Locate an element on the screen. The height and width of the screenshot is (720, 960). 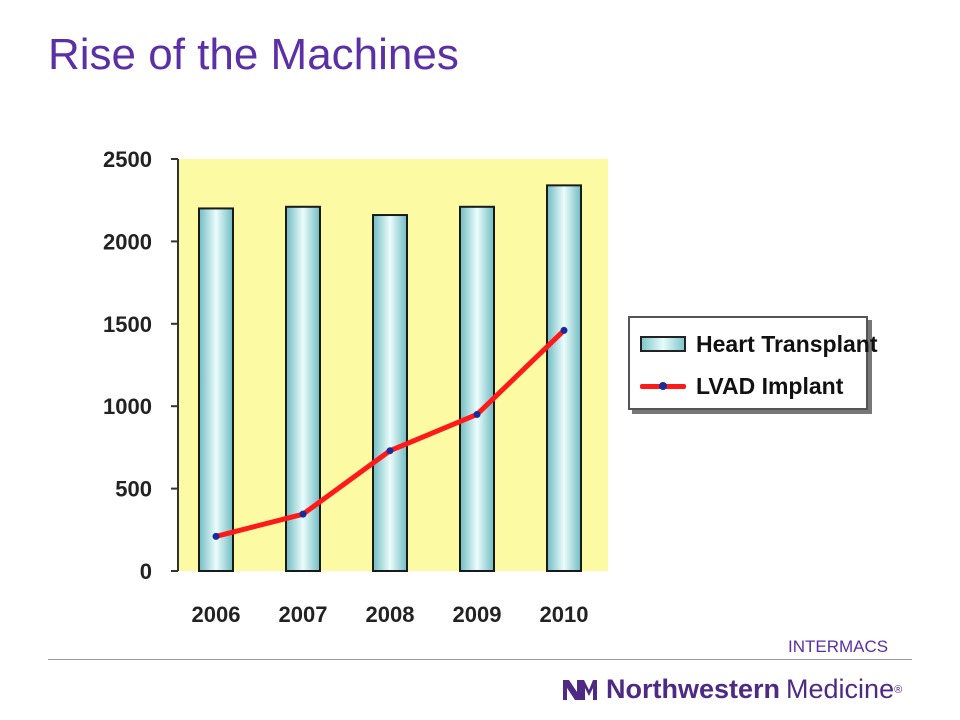
legend-item-lvad-implant: LVAD Implant is located at coordinates (741, 386).